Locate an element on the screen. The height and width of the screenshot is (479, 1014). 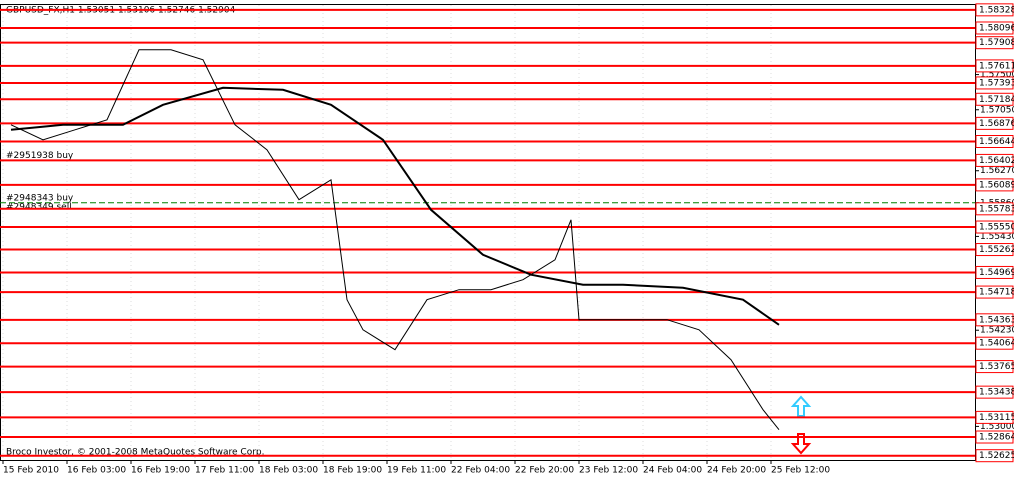
level-label: 1.58328 is located at coordinates (996, 10).